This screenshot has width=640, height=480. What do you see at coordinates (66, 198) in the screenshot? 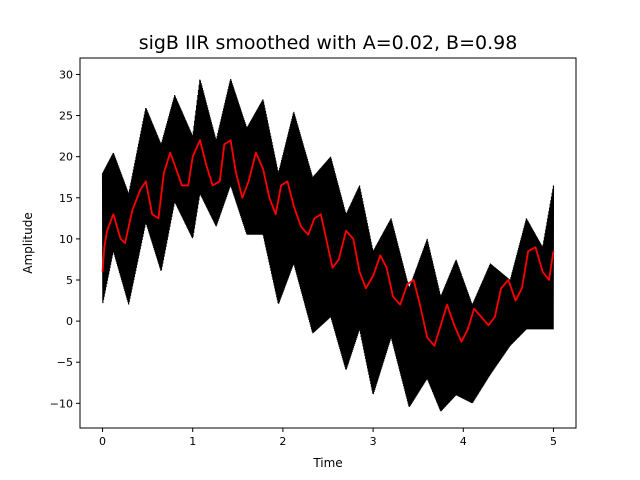
I see `y-tick-label: 15` at bounding box center [66, 198].